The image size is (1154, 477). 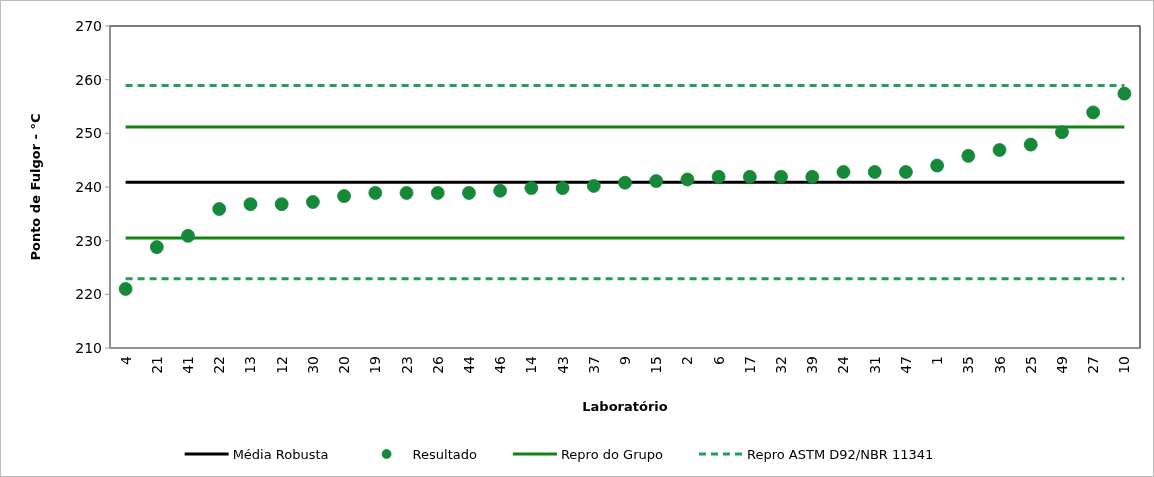 What do you see at coordinates (406, 365) in the screenshot?
I see `x-tick-label: 23` at bounding box center [406, 365].